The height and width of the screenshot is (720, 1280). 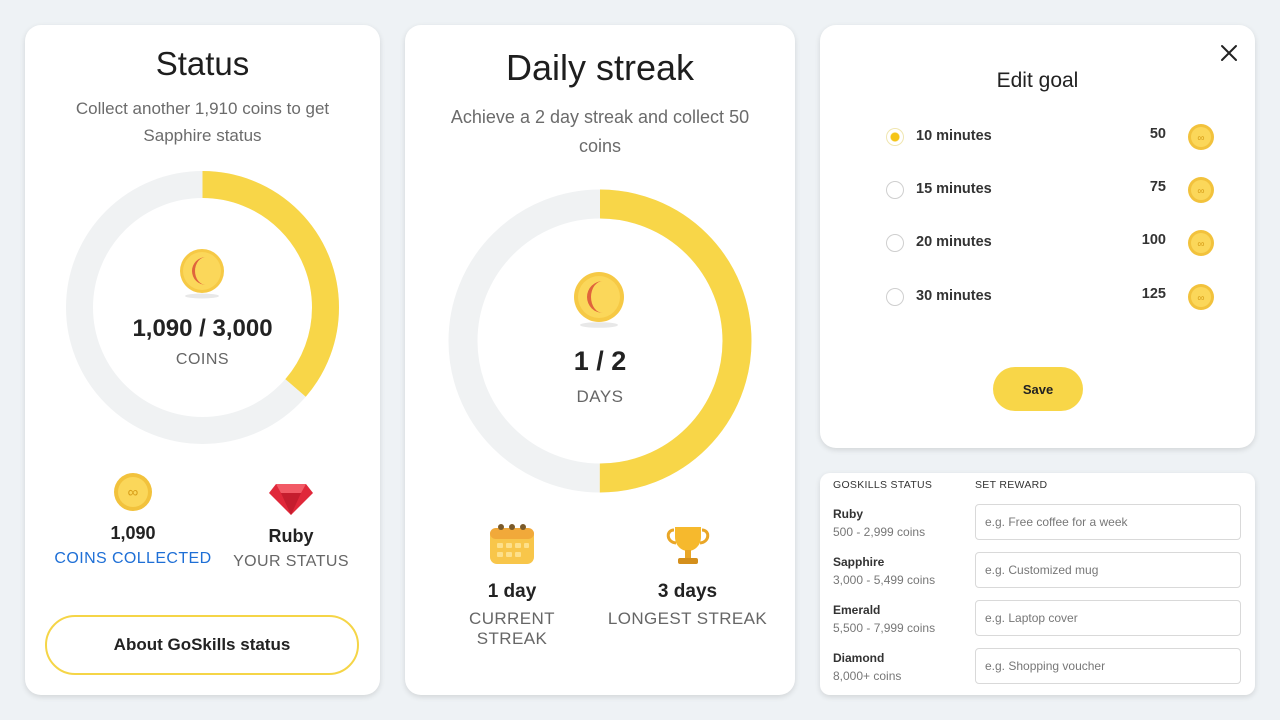 I want to click on longest-streak-stat: 3 days LONGEST STREAK, so click(x=687, y=576).